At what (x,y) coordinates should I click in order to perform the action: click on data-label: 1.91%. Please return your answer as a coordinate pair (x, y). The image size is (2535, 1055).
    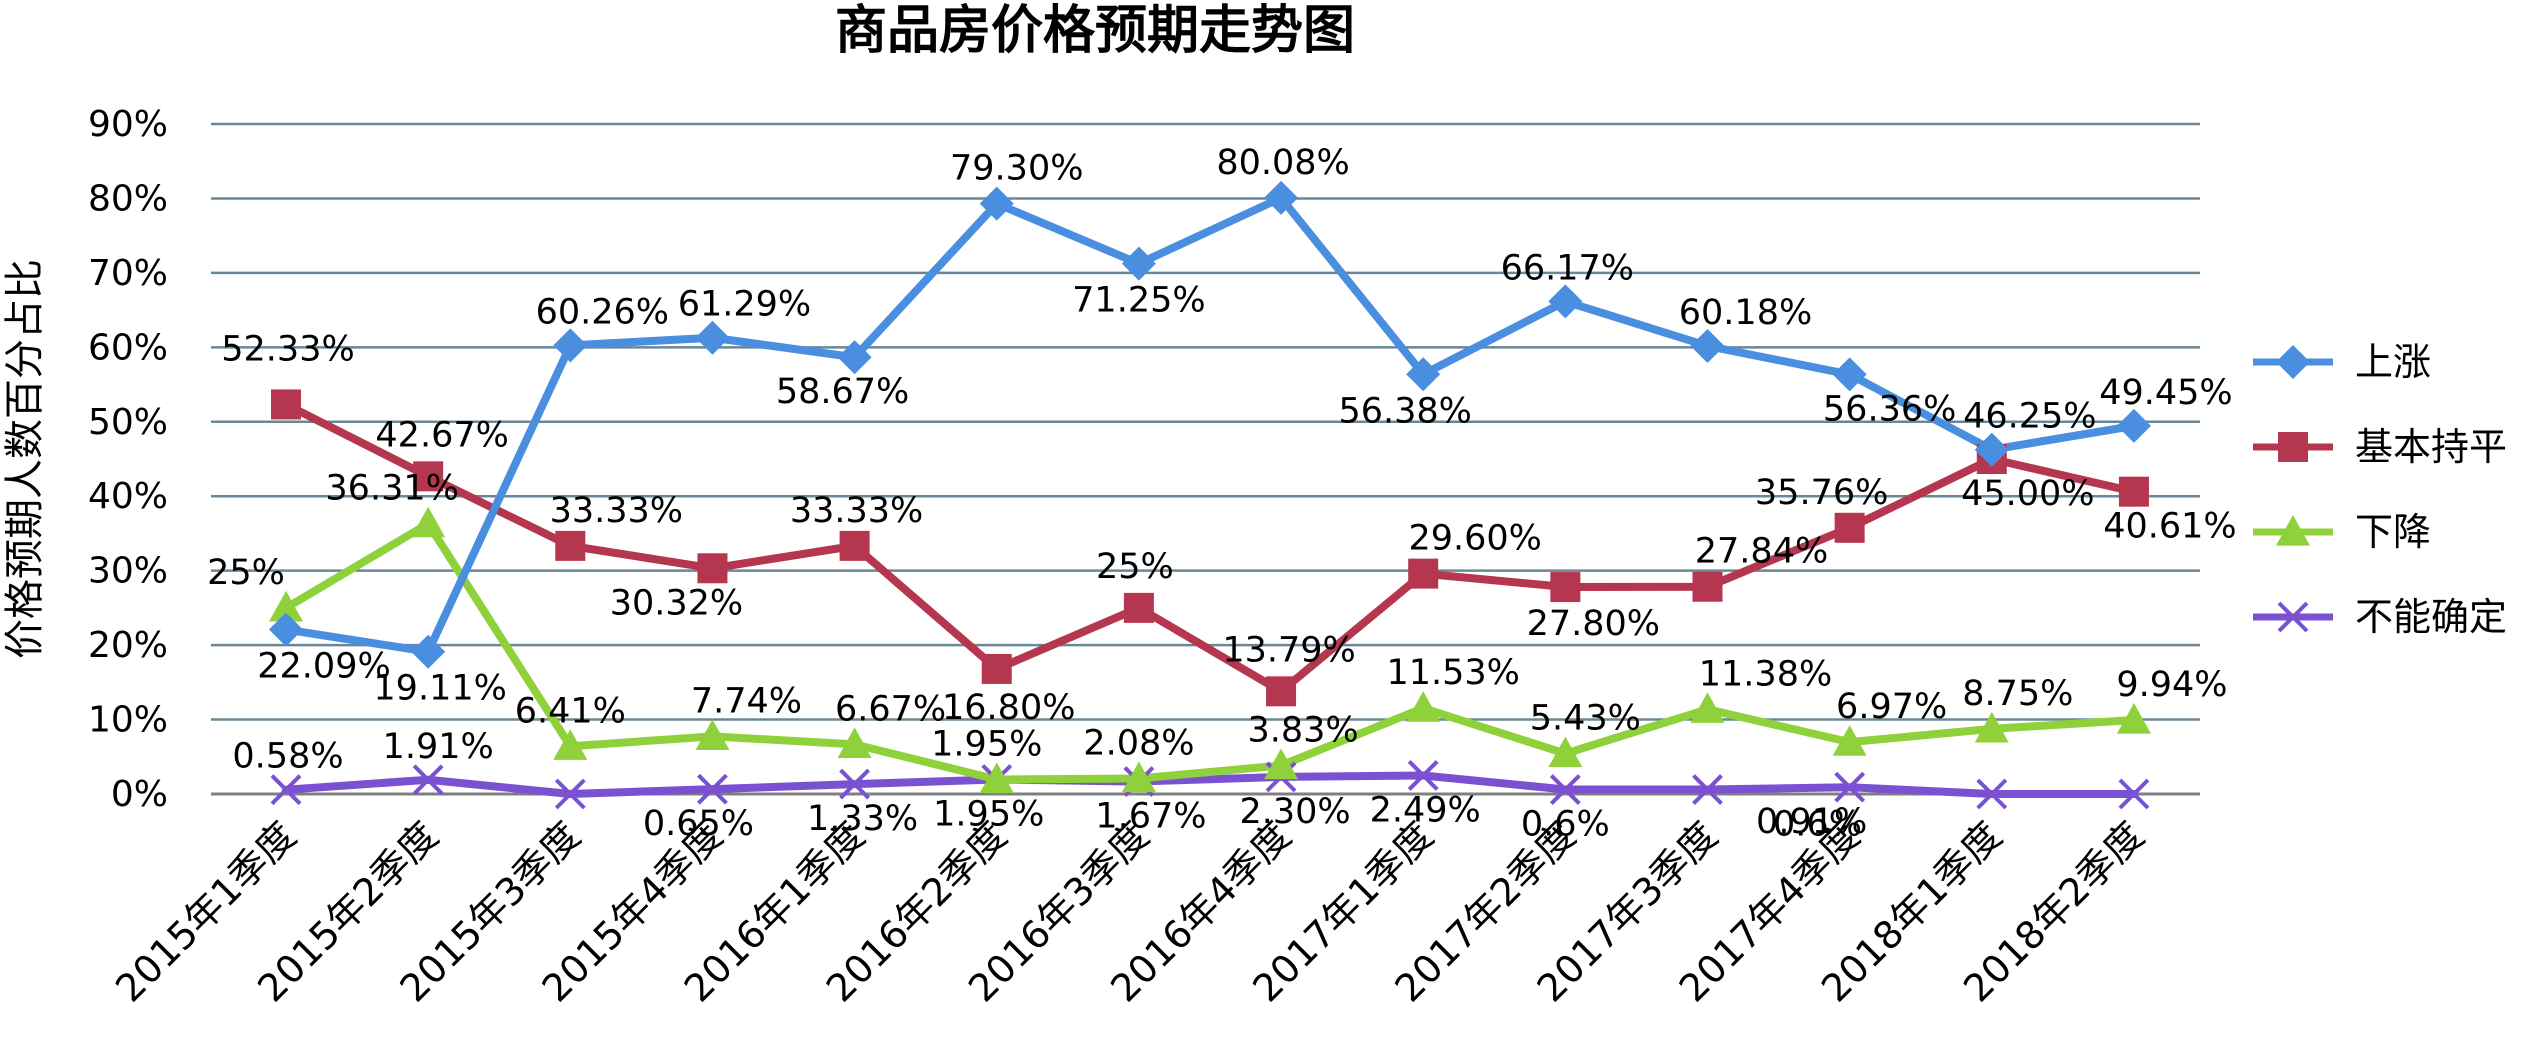
    Looking at the image, I should click on (438, 747).